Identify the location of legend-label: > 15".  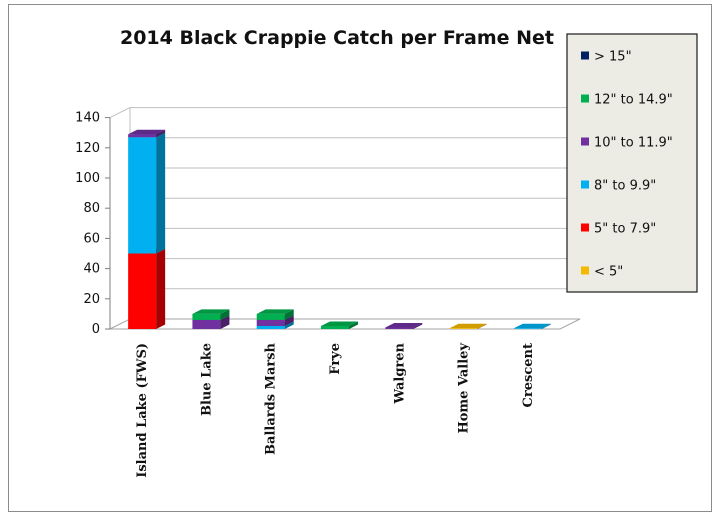
(613, 57).